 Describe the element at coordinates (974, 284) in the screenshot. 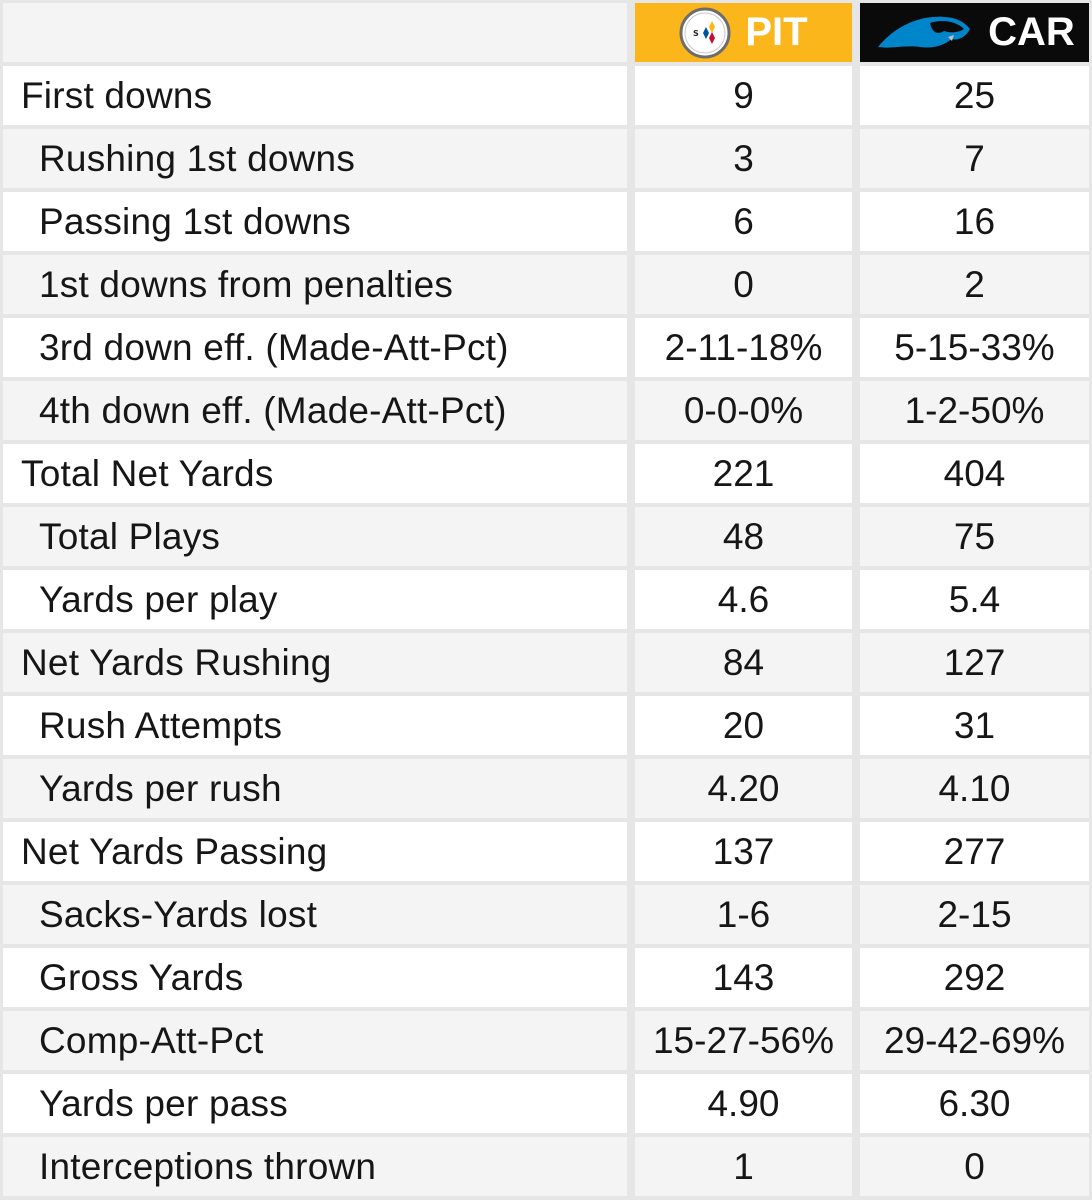

I see `stat-value-car: 2` at that location.